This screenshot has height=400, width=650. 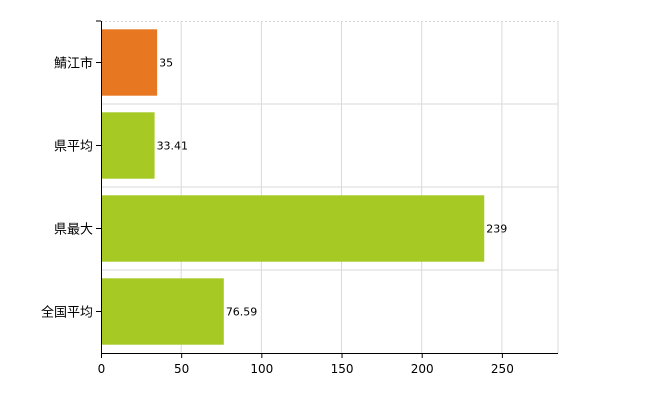 What do you see at coordinates (73, 230) in the screenshot?
I see `category-label-2: 県最大` at bounding box center [73, 230].